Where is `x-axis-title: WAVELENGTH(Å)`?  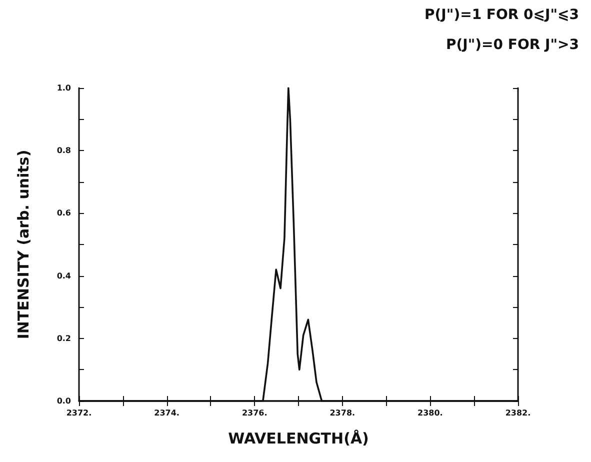
x-axis-title: WAVELENGTH(Å) is located at coordinates (298, 439).